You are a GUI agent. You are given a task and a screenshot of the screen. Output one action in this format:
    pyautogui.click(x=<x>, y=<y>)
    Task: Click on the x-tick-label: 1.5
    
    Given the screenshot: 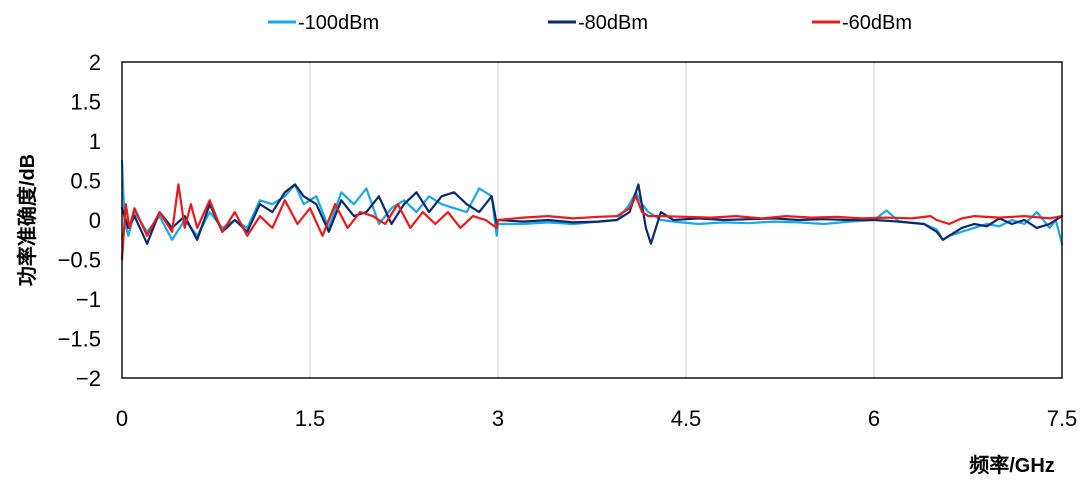 What is the action you would take?
    pyautogui.click(x=310, y=418)
    